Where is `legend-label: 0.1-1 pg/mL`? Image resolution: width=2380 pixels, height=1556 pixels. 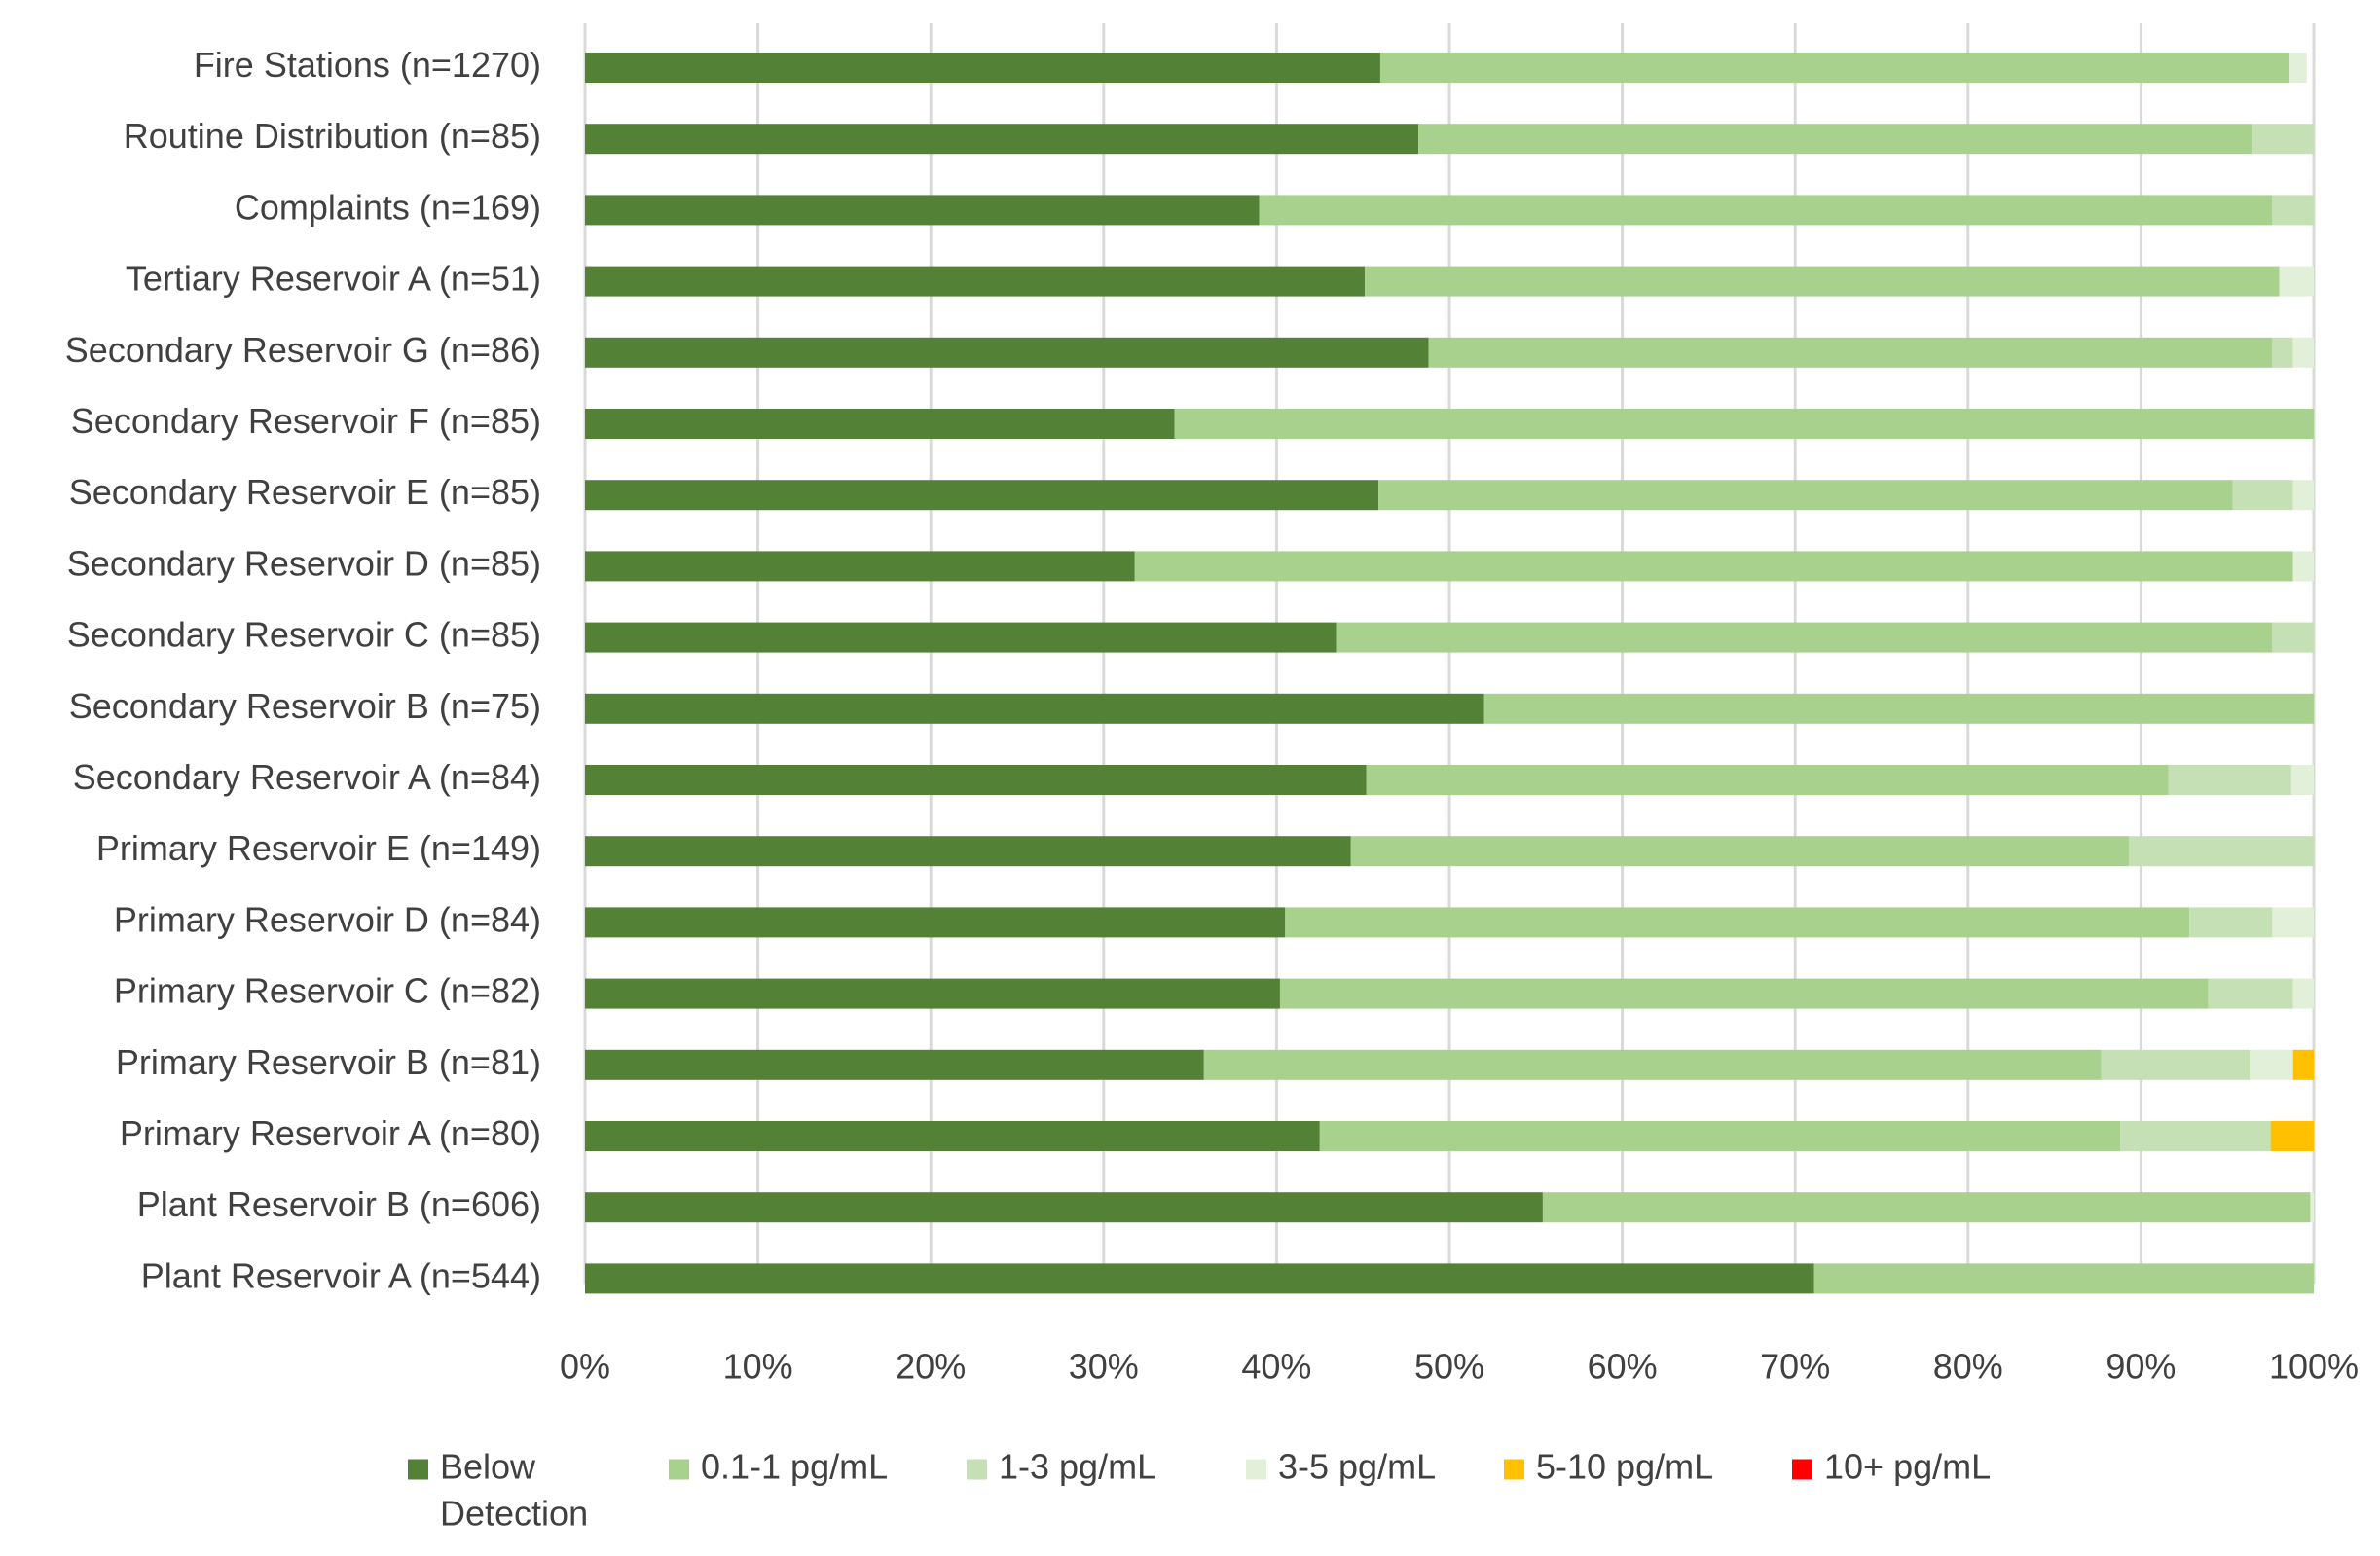 legend-label: 0.1-1 pg/mL is located at coordinates (794, 1467).